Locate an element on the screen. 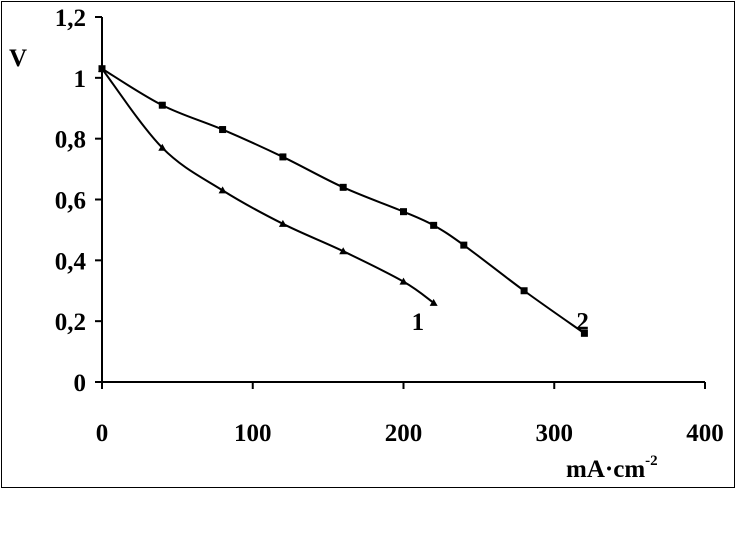 This screenshot has width=737, height=534. x-axis-title: mA·cm-2 is located at coordinates (612, 468).